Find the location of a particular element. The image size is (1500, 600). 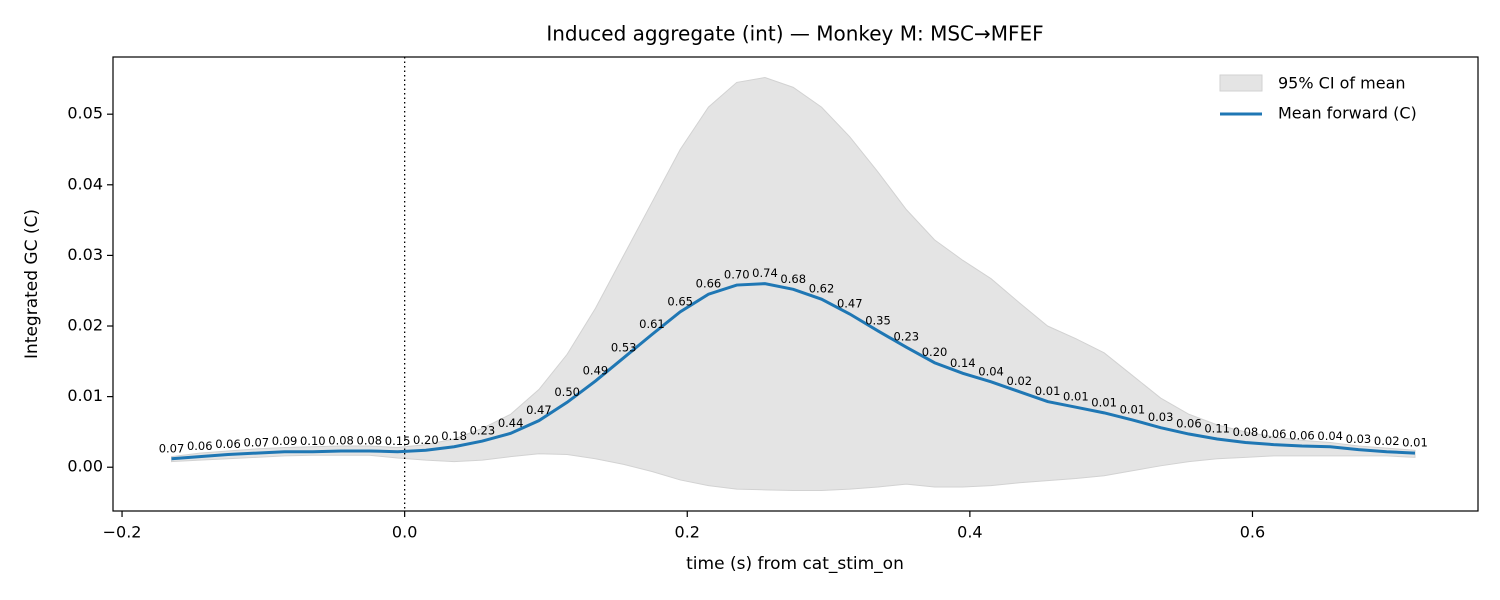

point-annotation: 0.66 is located at coordinates (709, 284).